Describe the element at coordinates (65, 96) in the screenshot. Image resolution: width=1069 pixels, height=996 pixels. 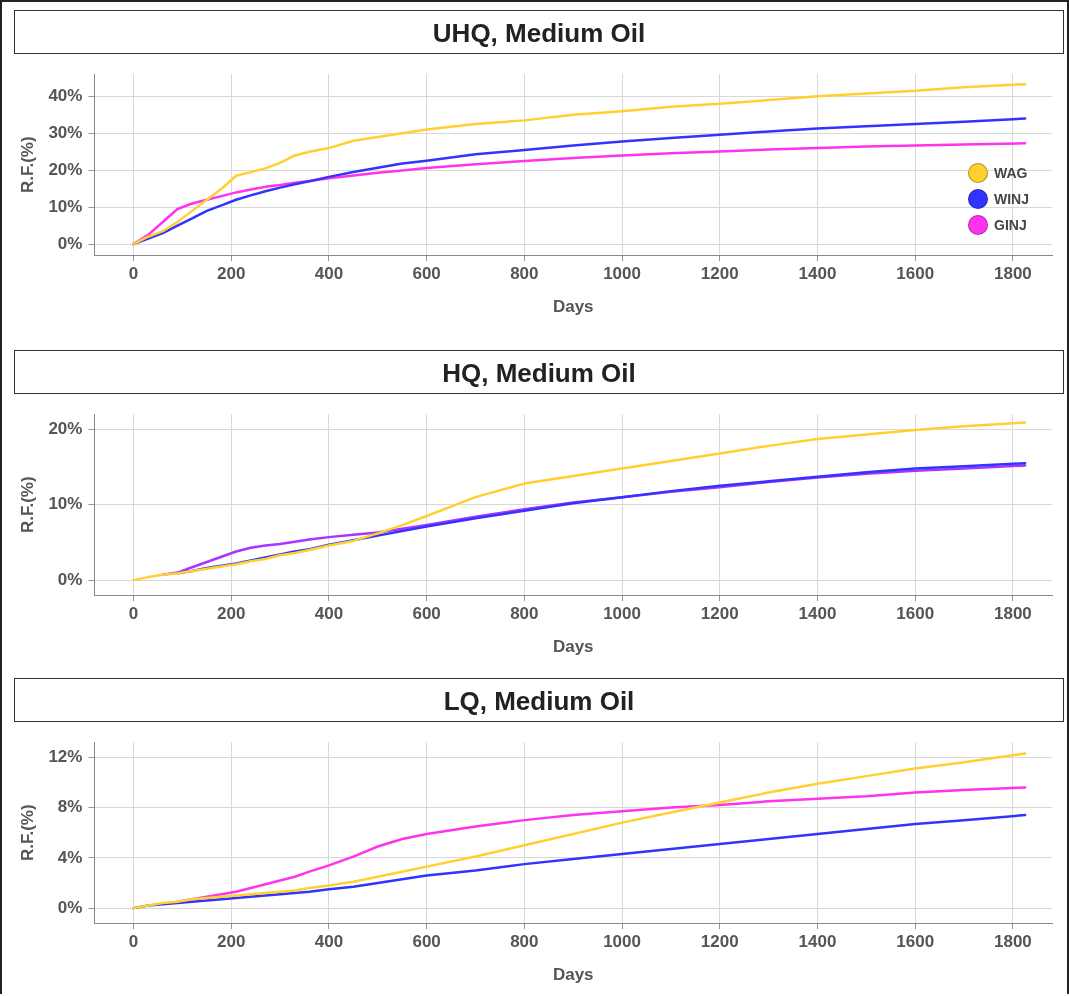
I see `y-tick-label: 40%` at that location.